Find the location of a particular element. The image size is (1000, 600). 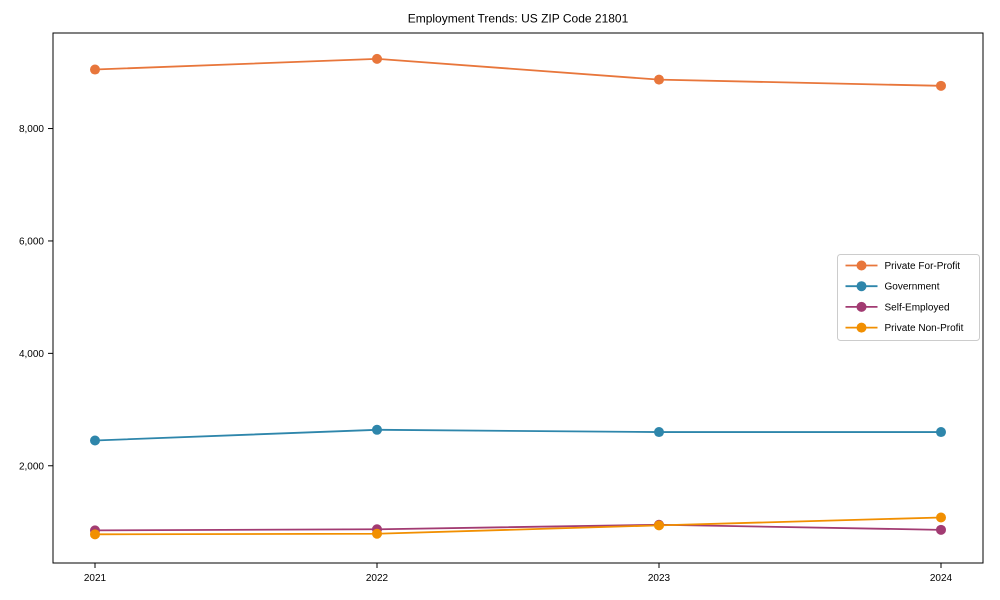

legend-marker-government is located at coordinates (861, 286).